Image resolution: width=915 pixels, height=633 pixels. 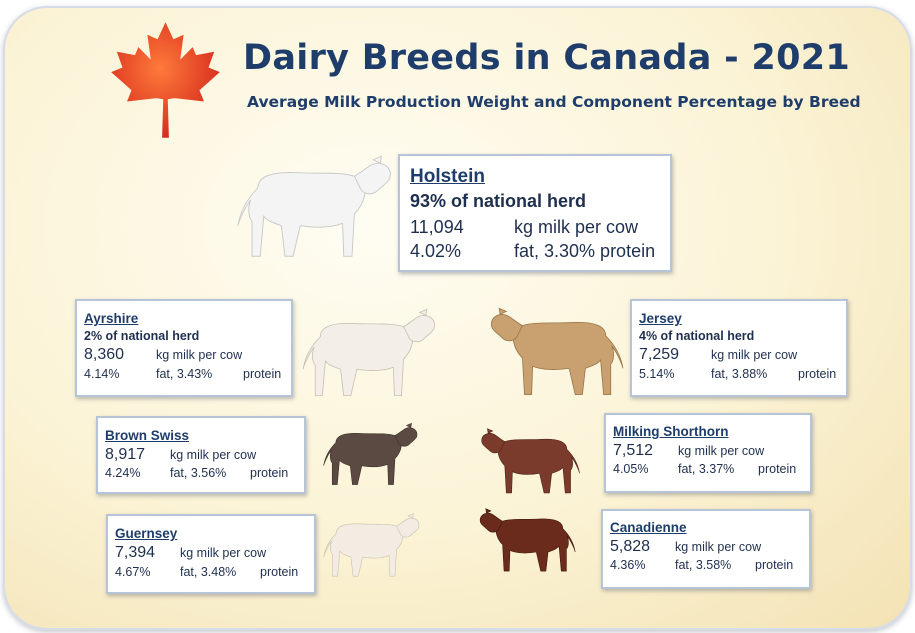 What do you see at coordinates (754, 355) in the screenshot?
I see `jersey-milk-unit: kg milk per cow` at bounding box center [754, 355].